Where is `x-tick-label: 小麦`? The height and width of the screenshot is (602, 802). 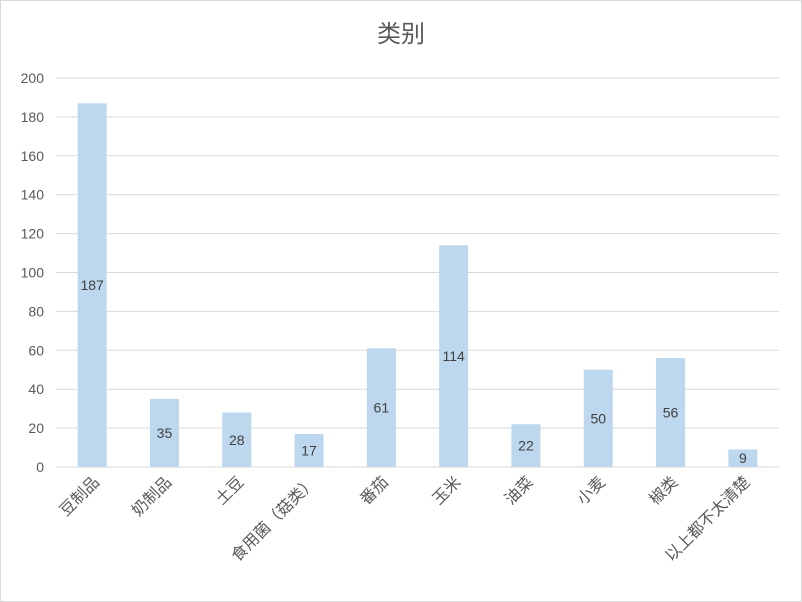 x-tick-label: 小麦 is located at coordinates (591, 490).